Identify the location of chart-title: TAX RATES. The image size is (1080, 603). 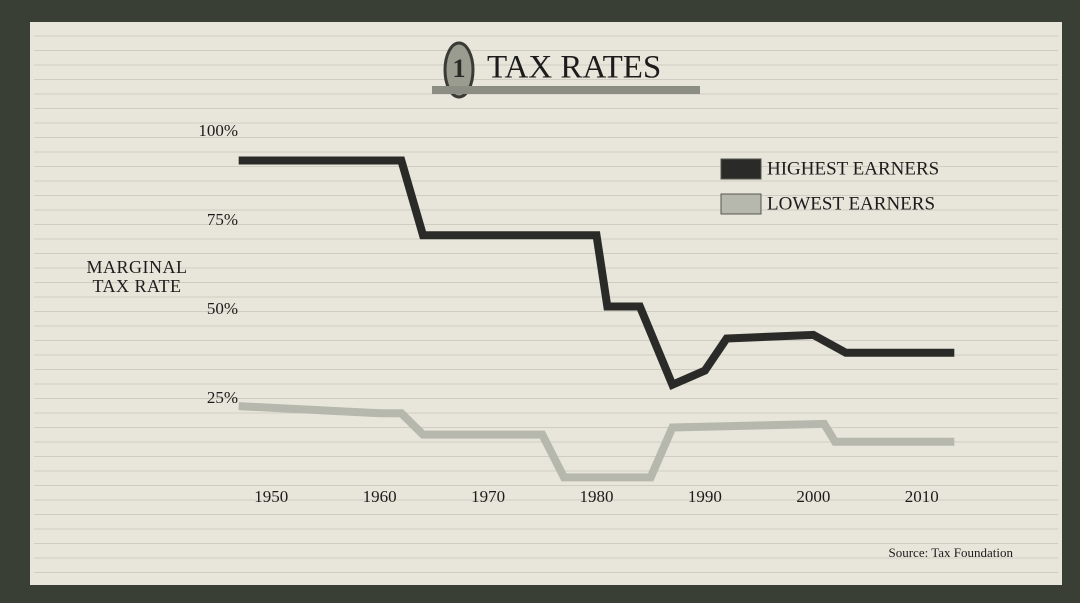
(574, 68).